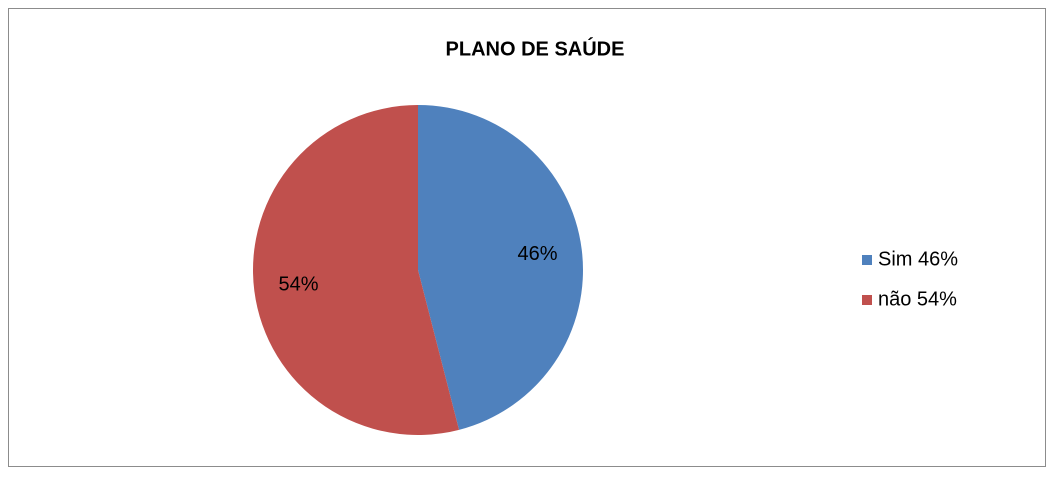  Describe the element at coordinates (537, 254) in the screenshot. I see `data-label: 46%` at that location.